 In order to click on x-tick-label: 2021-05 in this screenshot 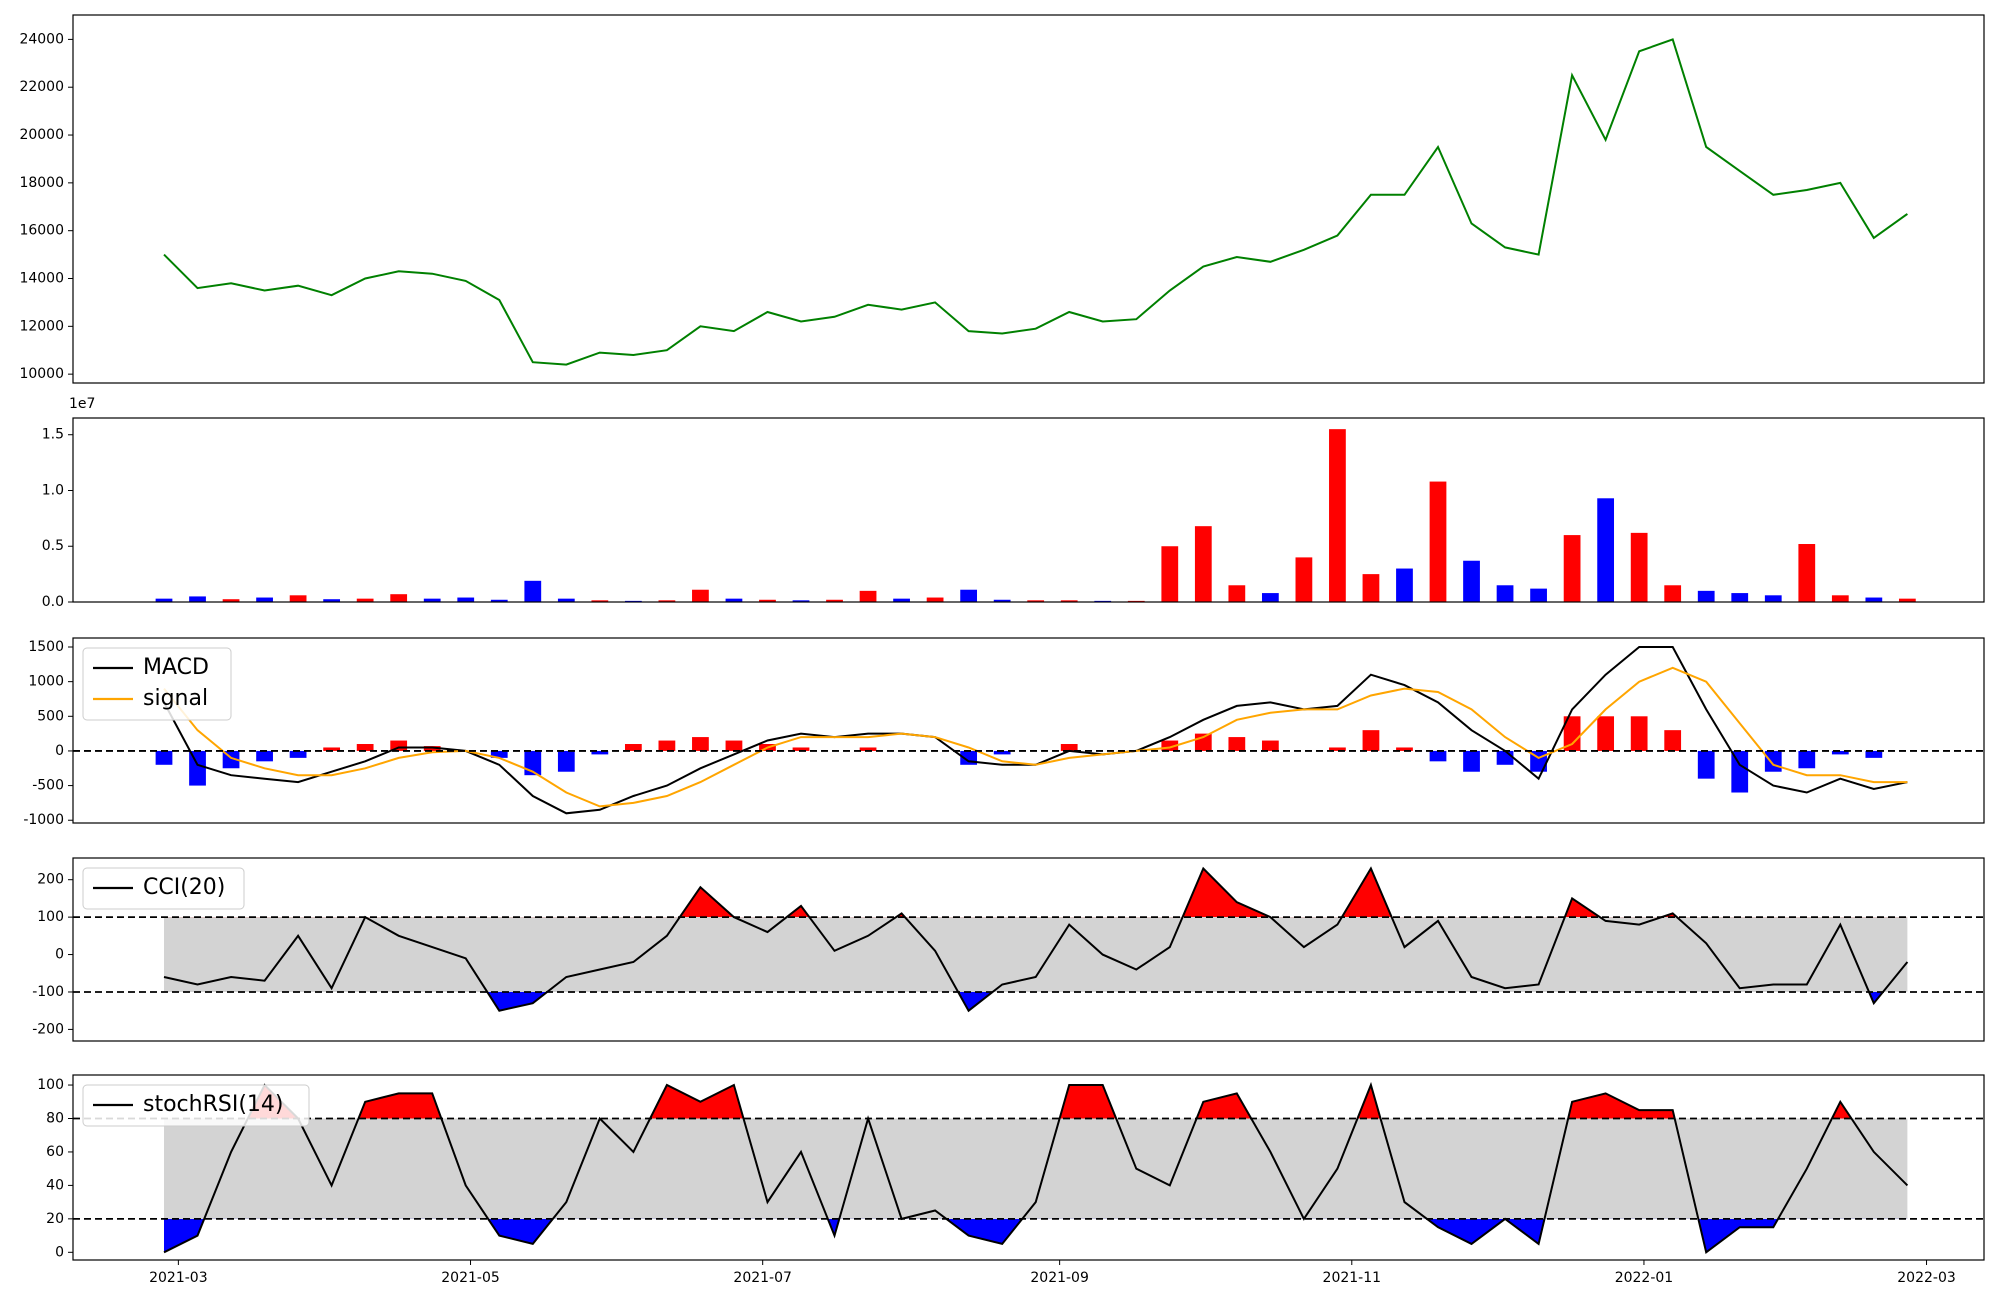, I will do `click(470, 1278)`.